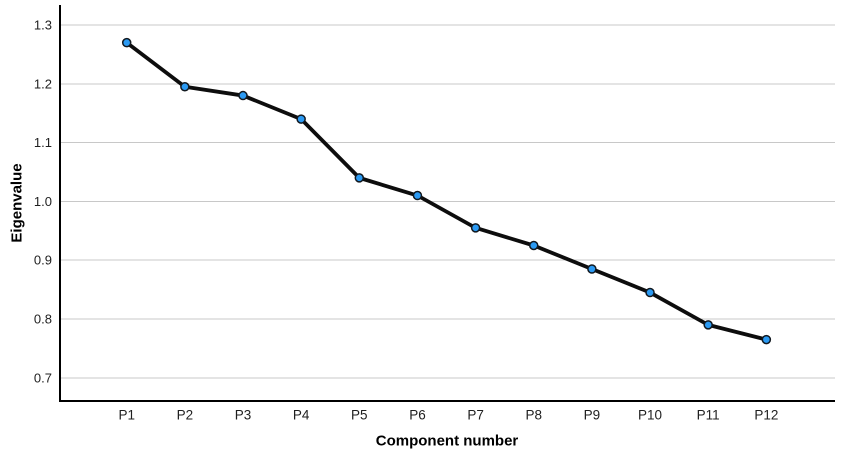  Describe the element at coordinates (475, 415) in the screenshot. I see `x-tick-label: P7` at that location.